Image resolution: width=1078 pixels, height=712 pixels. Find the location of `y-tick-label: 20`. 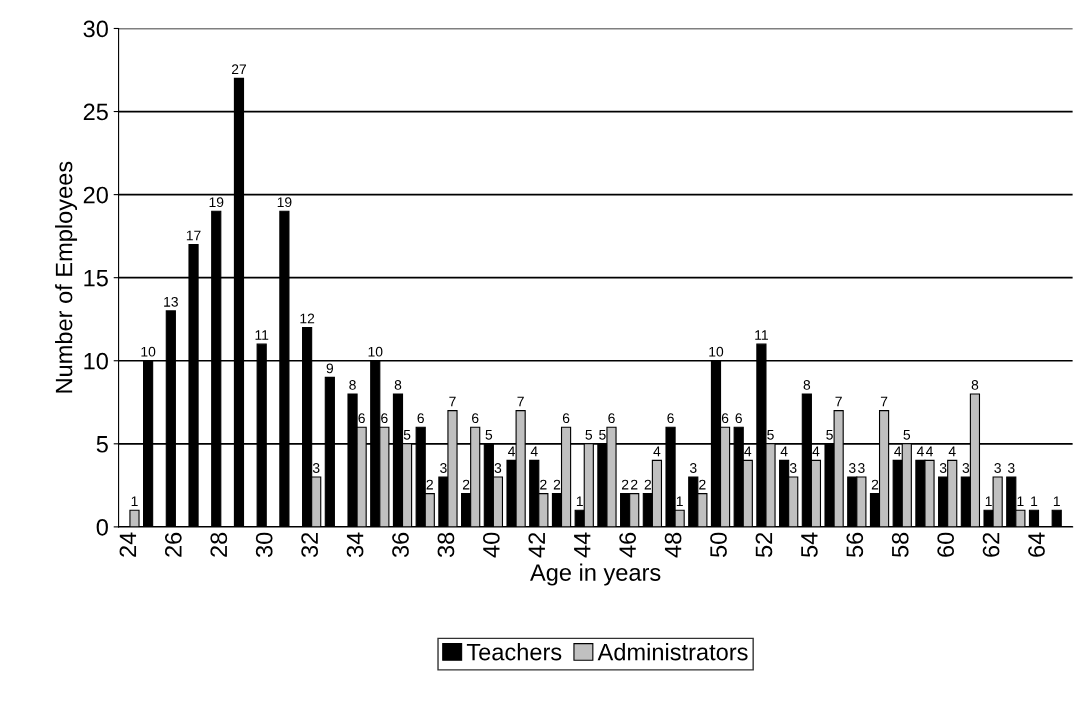

y-tick-label: 20 is located at coordinates (95, 195).